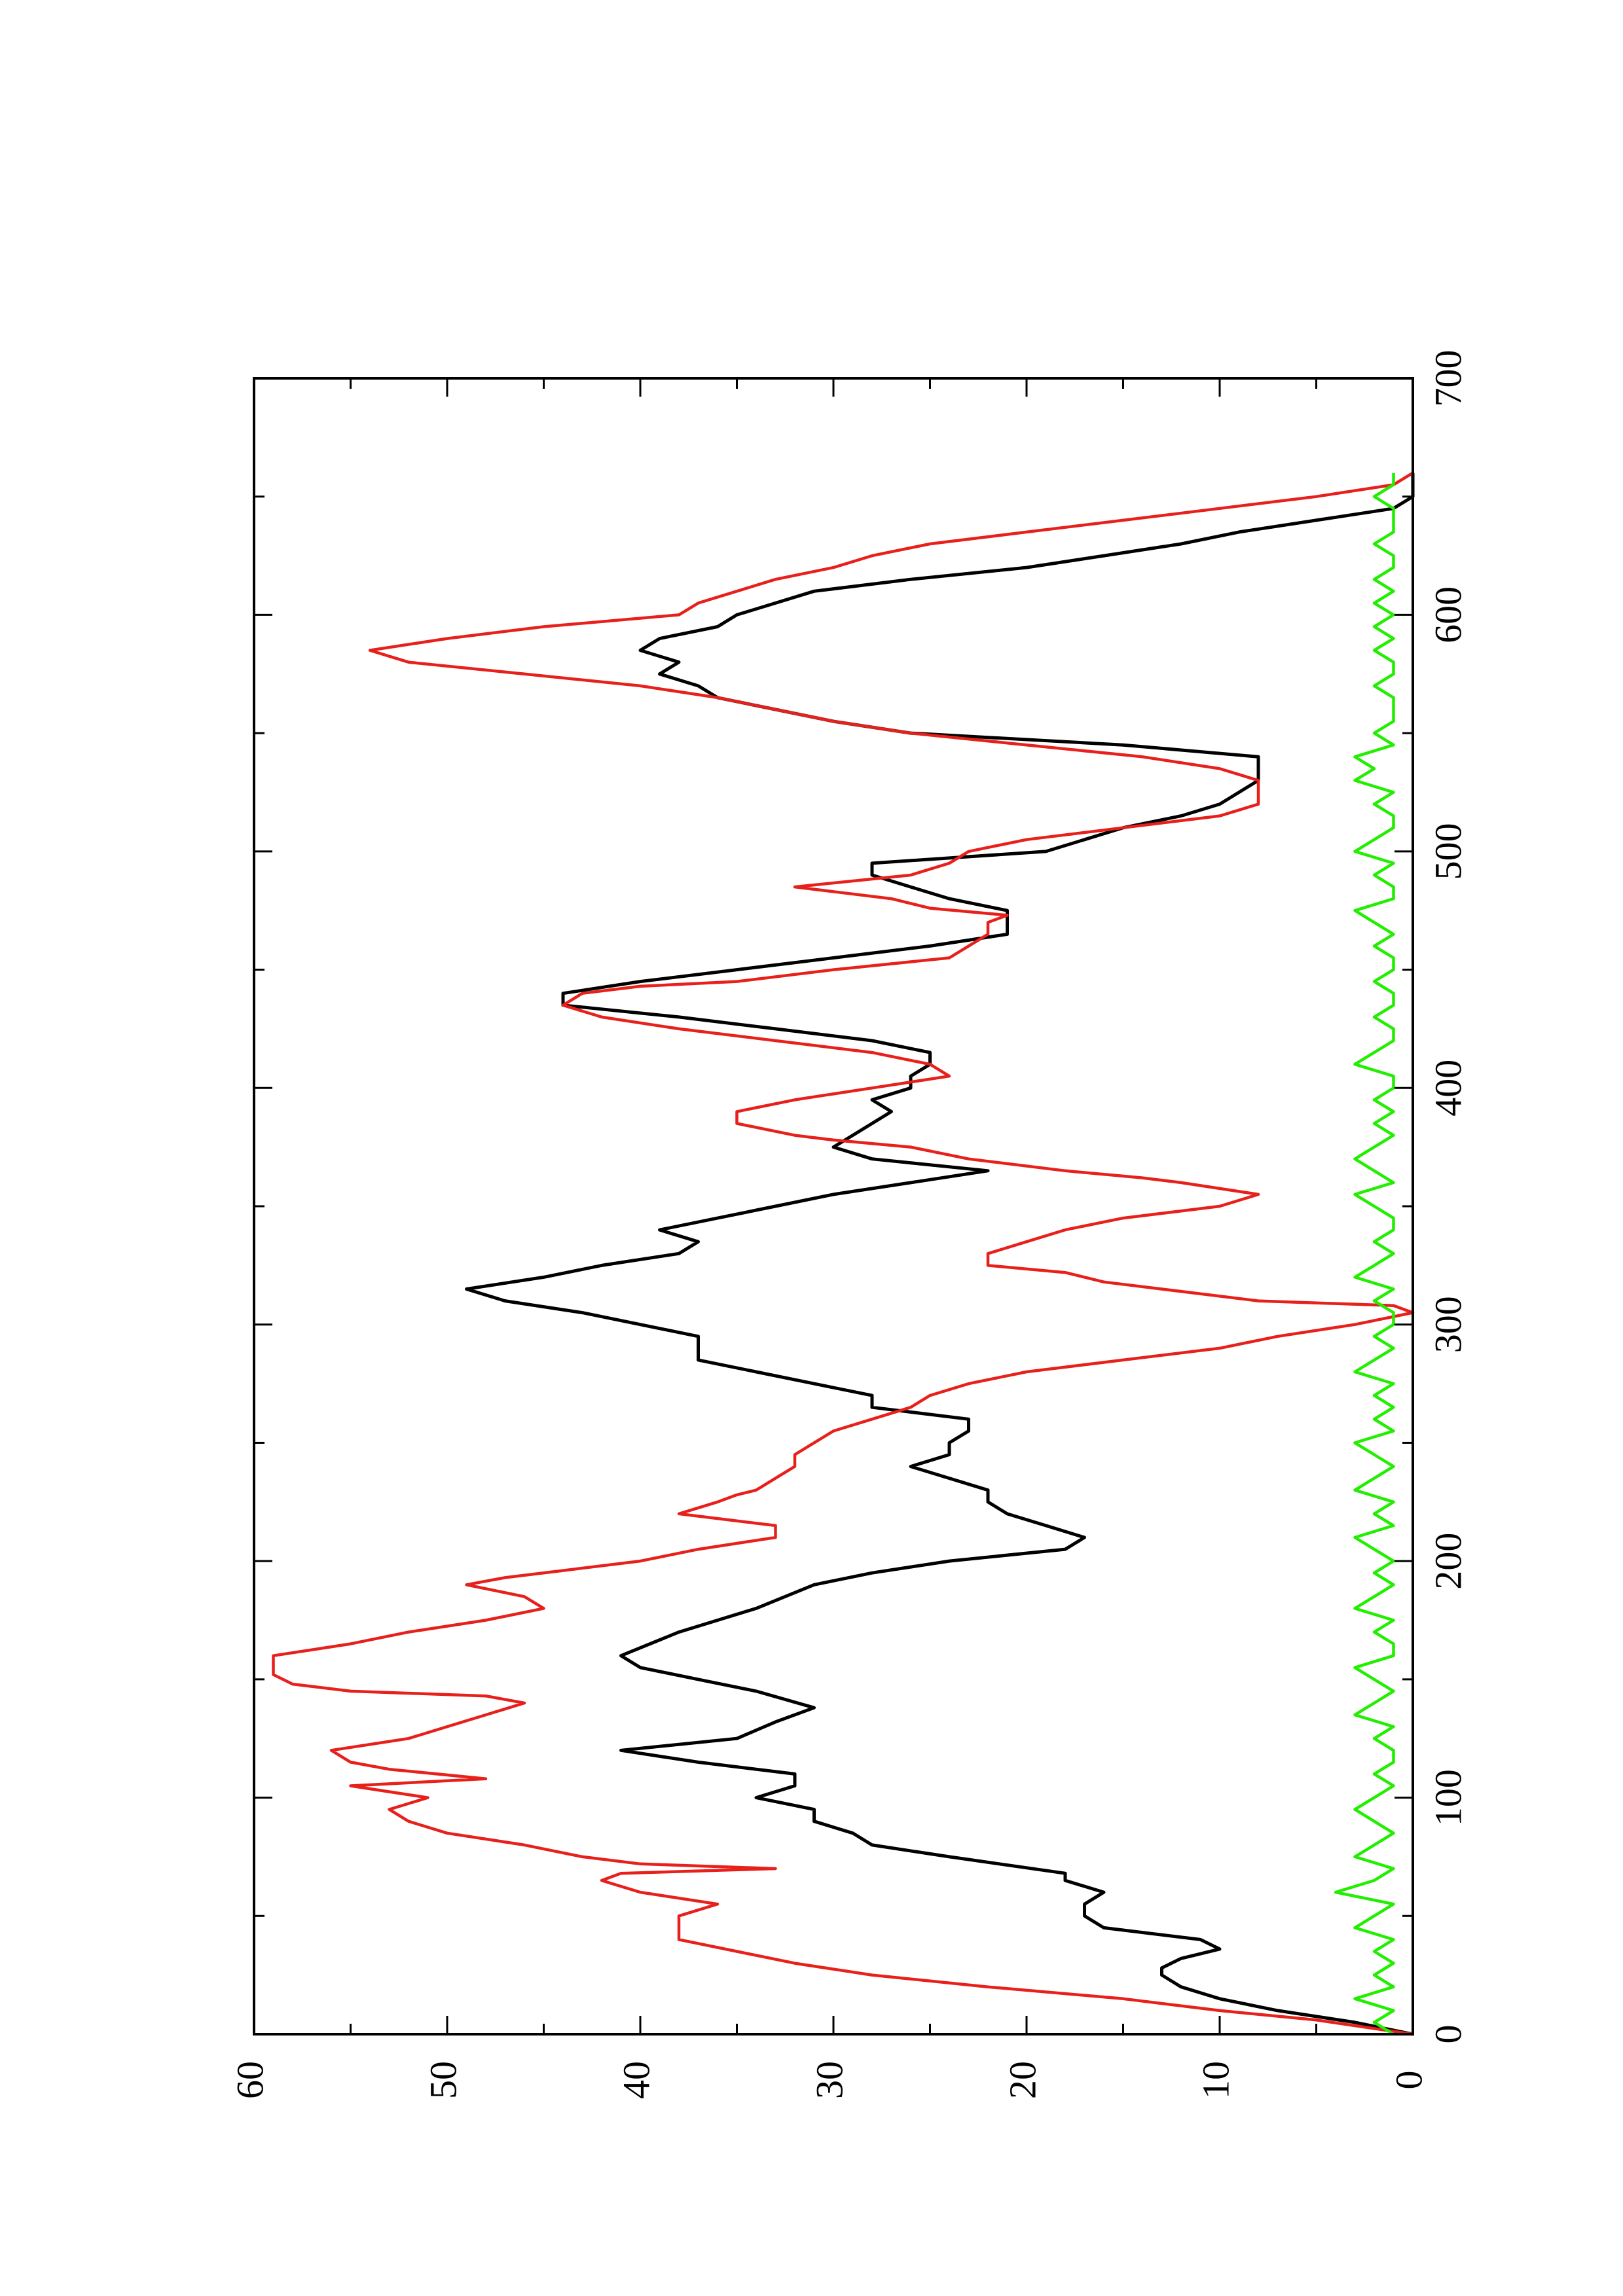 The image size is (1623, 2296). I want to click on y-tick-label: 0, so click(1408, 2080).